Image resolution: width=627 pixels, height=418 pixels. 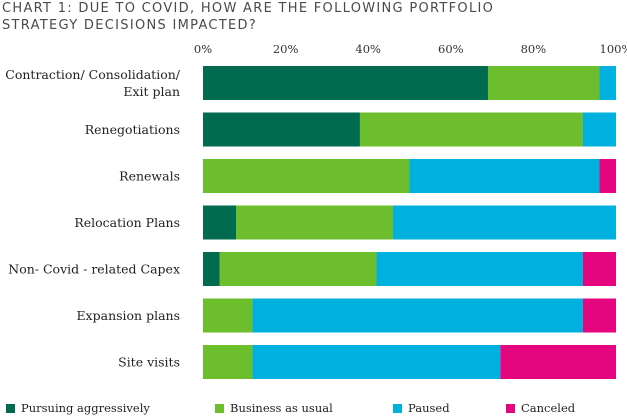 I want to click on bar-segment-site-visits-canceled, so click(x=558, y=362).